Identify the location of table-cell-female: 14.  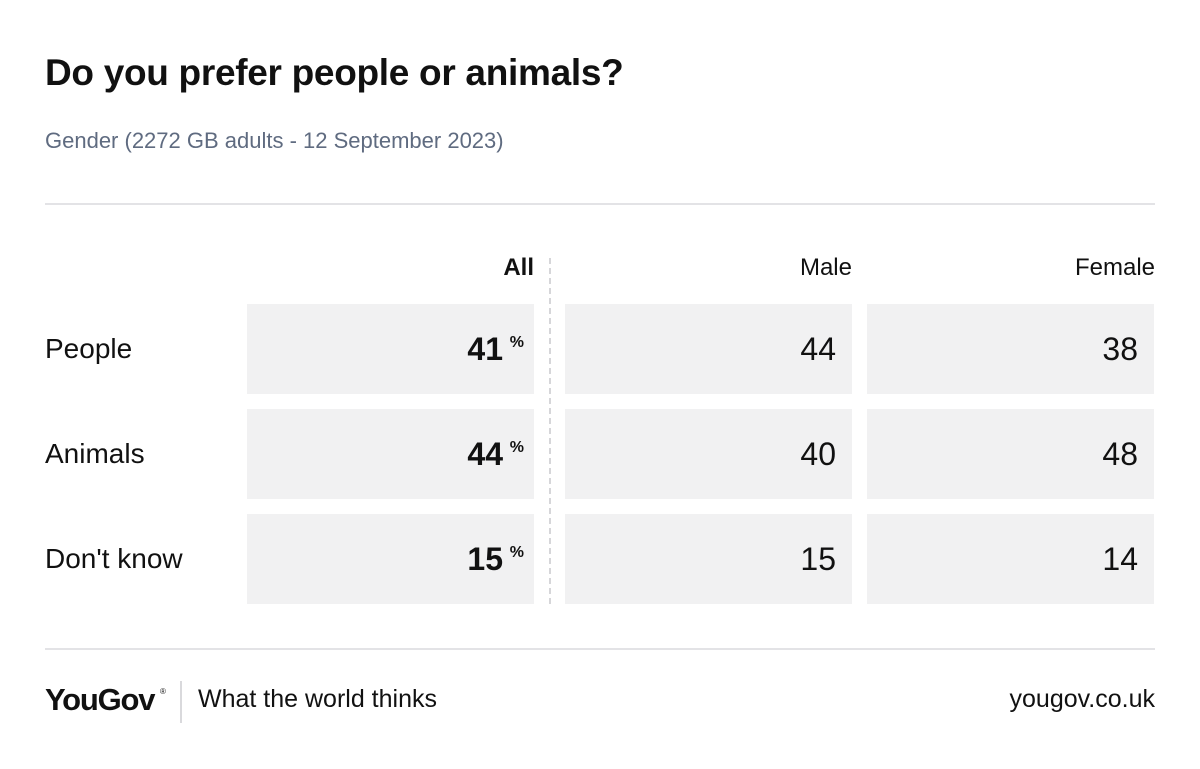
(1010, 559).